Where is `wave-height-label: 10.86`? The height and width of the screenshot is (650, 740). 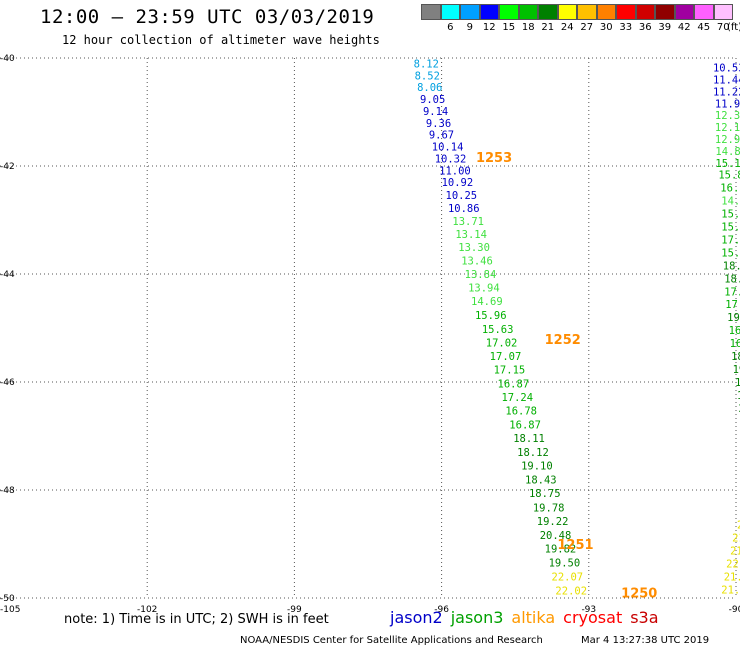 wave-height-label: 10.86 is located at coordinates (464, 209).